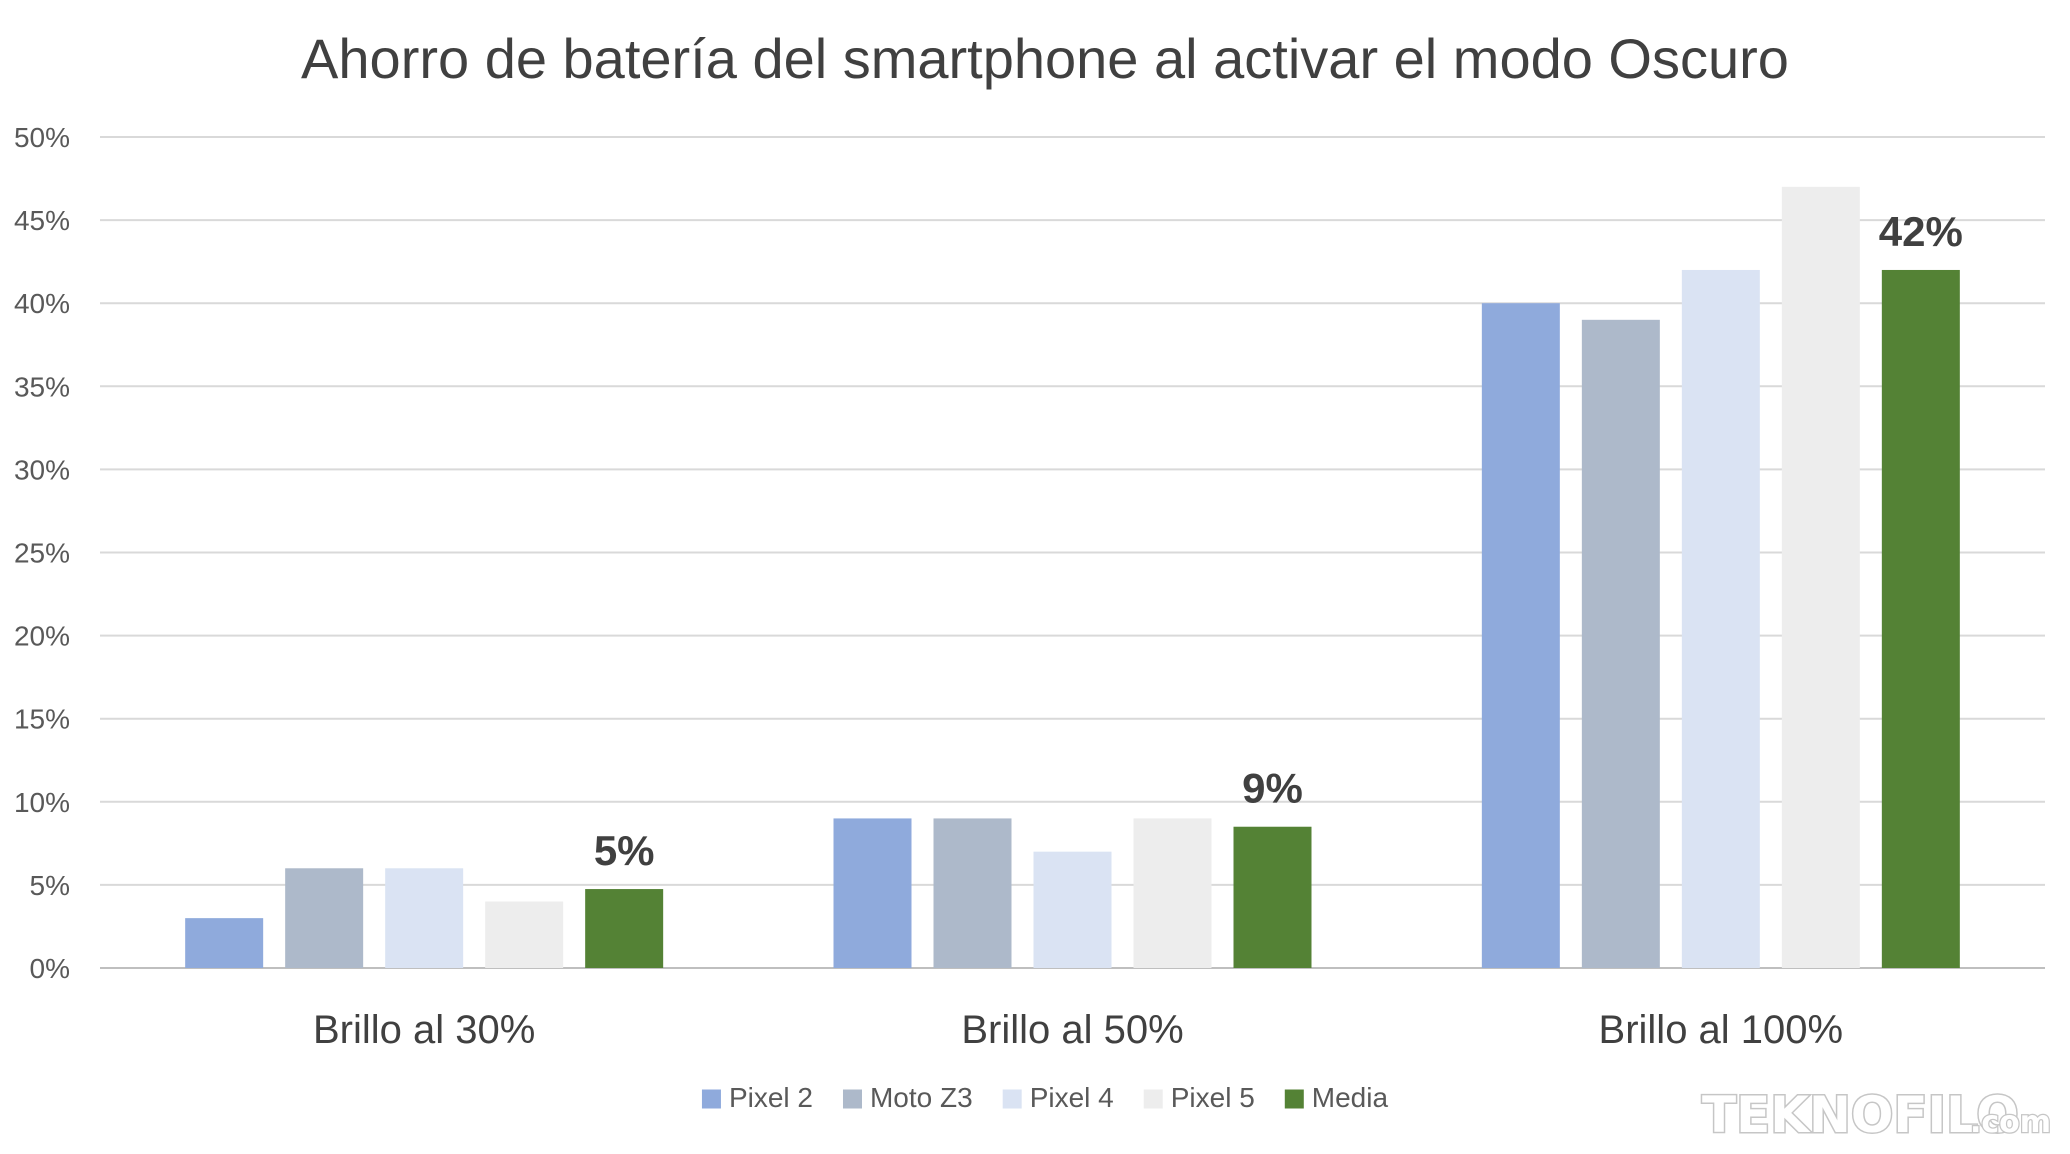 The height and width of the screenshot is (1154, 2070). I want to click on y-tick-label: 45%, so click(42, 220).